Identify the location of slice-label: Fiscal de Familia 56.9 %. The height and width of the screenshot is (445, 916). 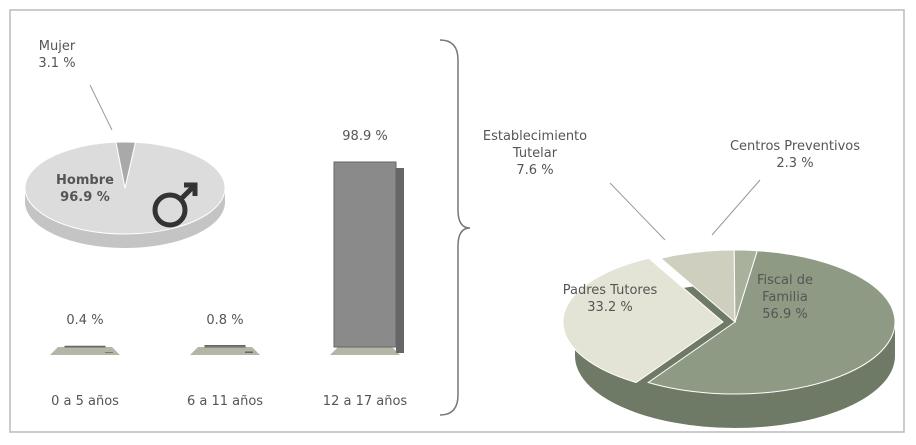
(785, 297).